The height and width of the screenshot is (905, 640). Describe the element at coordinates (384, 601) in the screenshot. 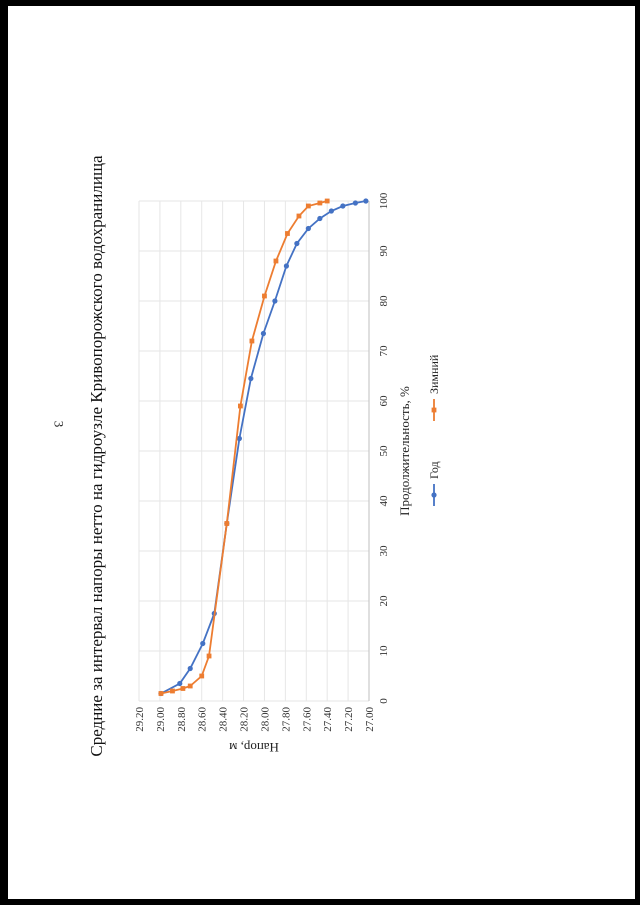

I see `x-tick-label: 20` at that location.